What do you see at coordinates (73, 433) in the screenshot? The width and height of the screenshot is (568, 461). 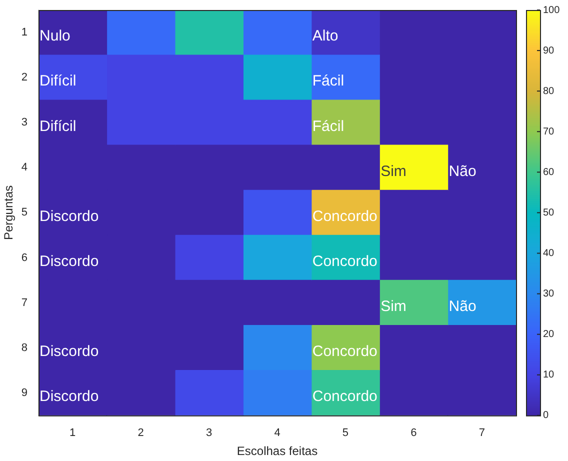 I see `x-tick-label: 1` at bounding box center [73, 433].